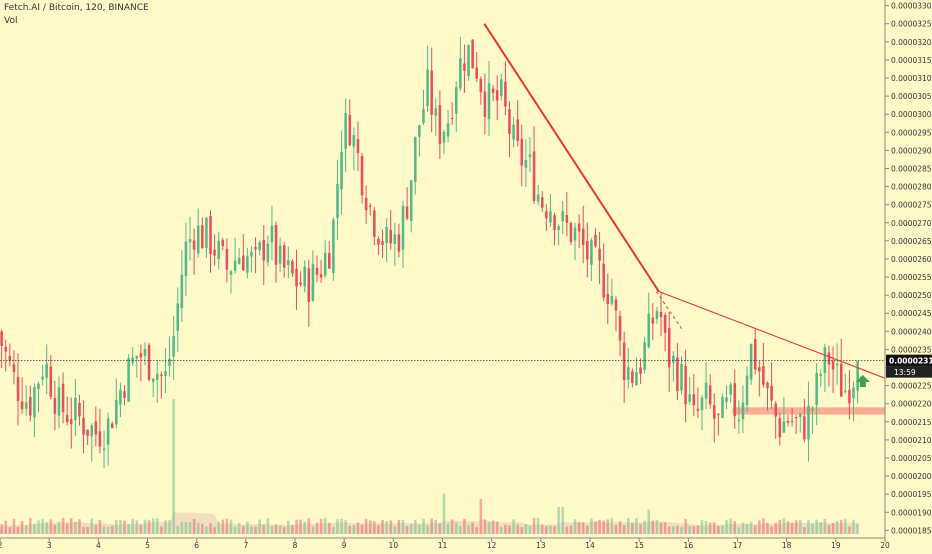 This screenshot has width=932, height=554. What do you see at coordinates (689, 545) in the screenshot?
I see `time-tick-label: 16` at bounding box center [689, 545].